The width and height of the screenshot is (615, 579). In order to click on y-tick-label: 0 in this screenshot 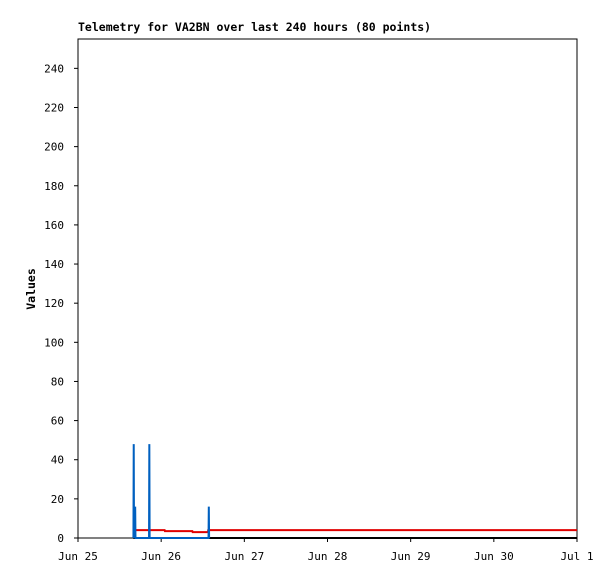, I will do `click(60, 538)`.